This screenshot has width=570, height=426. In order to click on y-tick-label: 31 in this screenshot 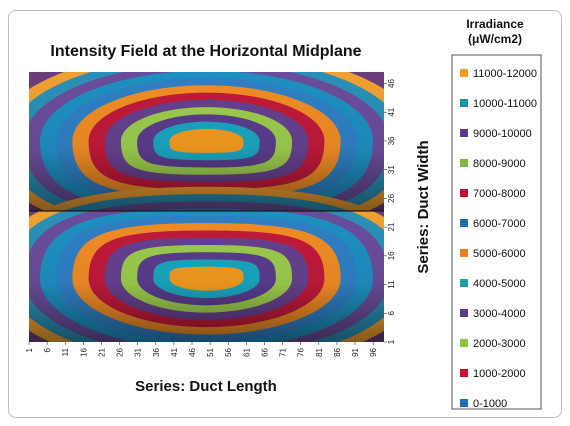, I will do `click(391, 169)`.